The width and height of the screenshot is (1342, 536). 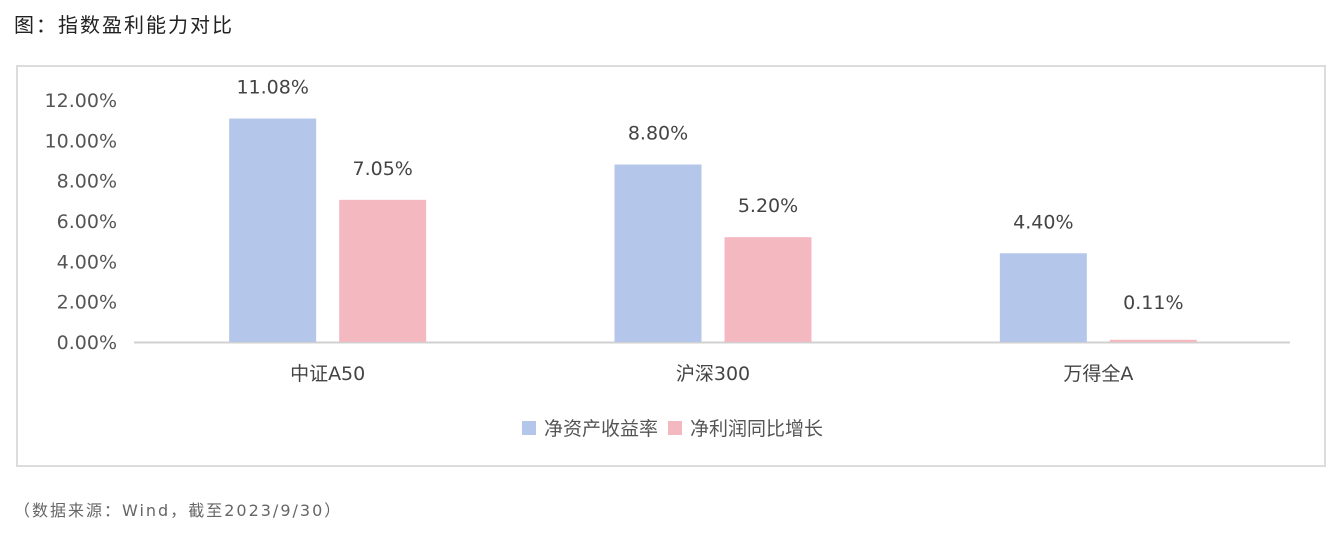 What do you see at coordinates (87, 343) in the screenshot?
I see `y-tick-label: 0.00%` at bounding box center [87, 343].